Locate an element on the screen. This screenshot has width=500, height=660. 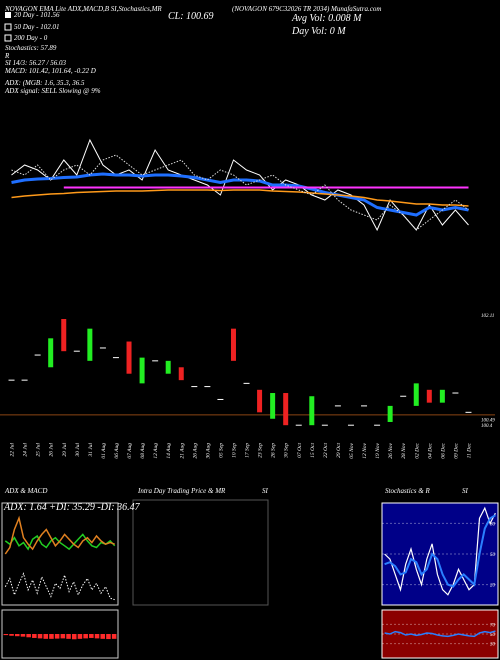
panel-title: SI is located at coordinates (265, 491).